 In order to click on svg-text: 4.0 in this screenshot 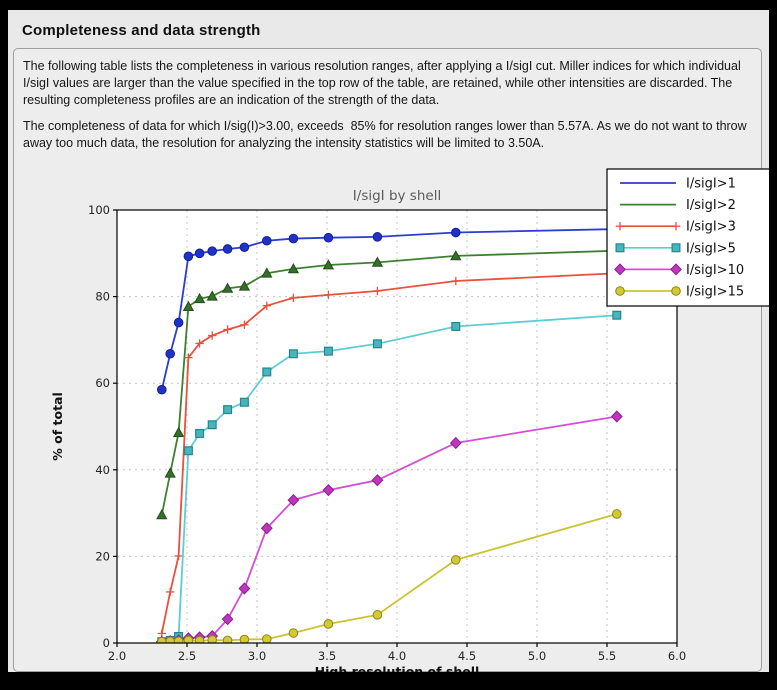, I will do `click(397, 656)`.